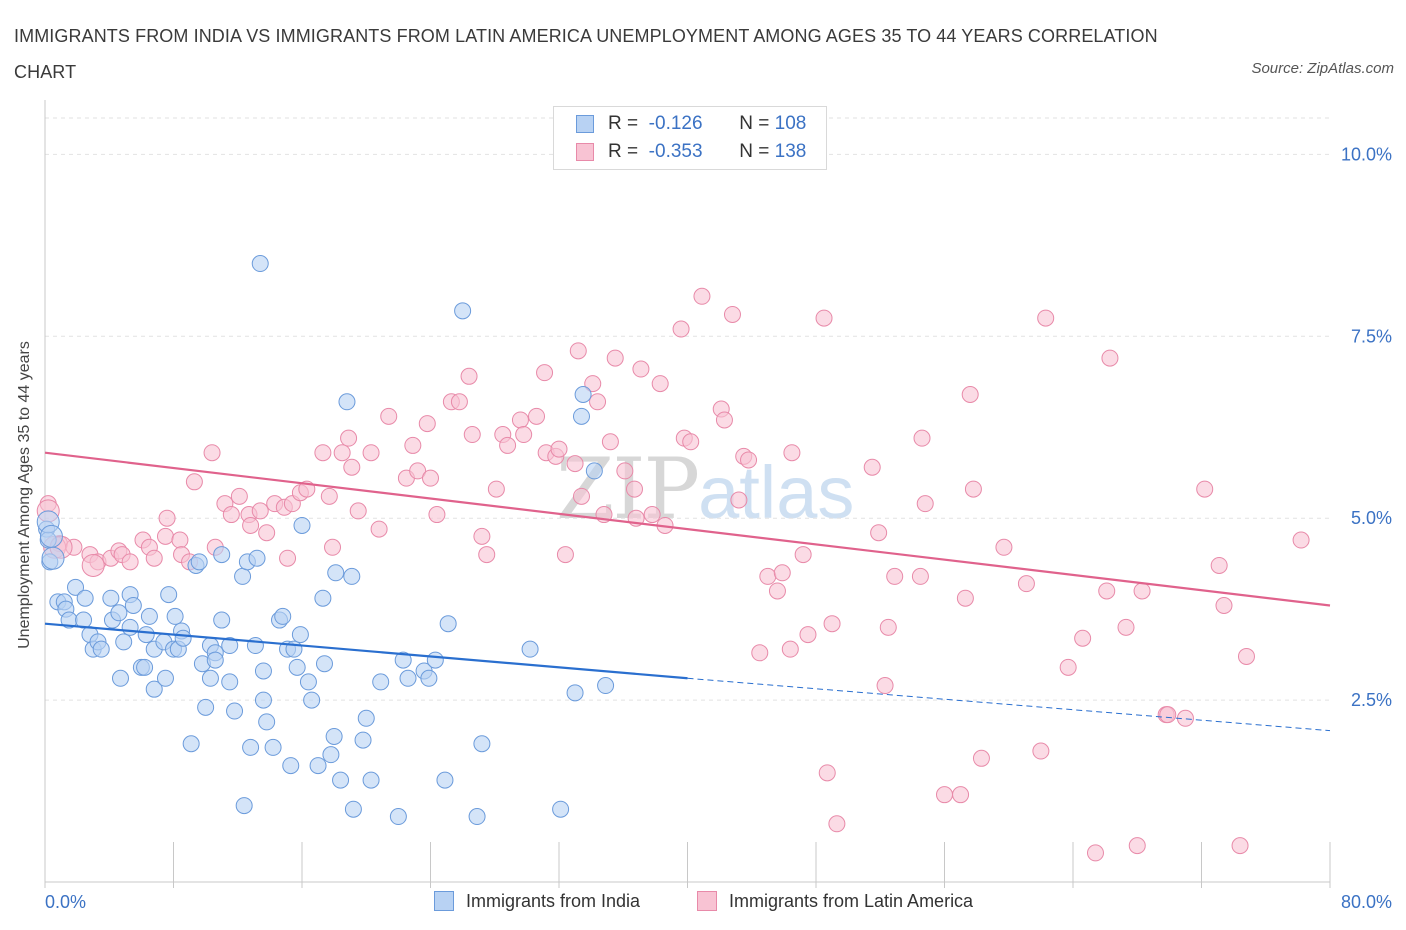 The height and width of the screenshot is (930, 1406). What do you see at coordinates (776, 492) in the screenshot?
I see `watermark-atlas: atlas` at bounding box center [776, 492].